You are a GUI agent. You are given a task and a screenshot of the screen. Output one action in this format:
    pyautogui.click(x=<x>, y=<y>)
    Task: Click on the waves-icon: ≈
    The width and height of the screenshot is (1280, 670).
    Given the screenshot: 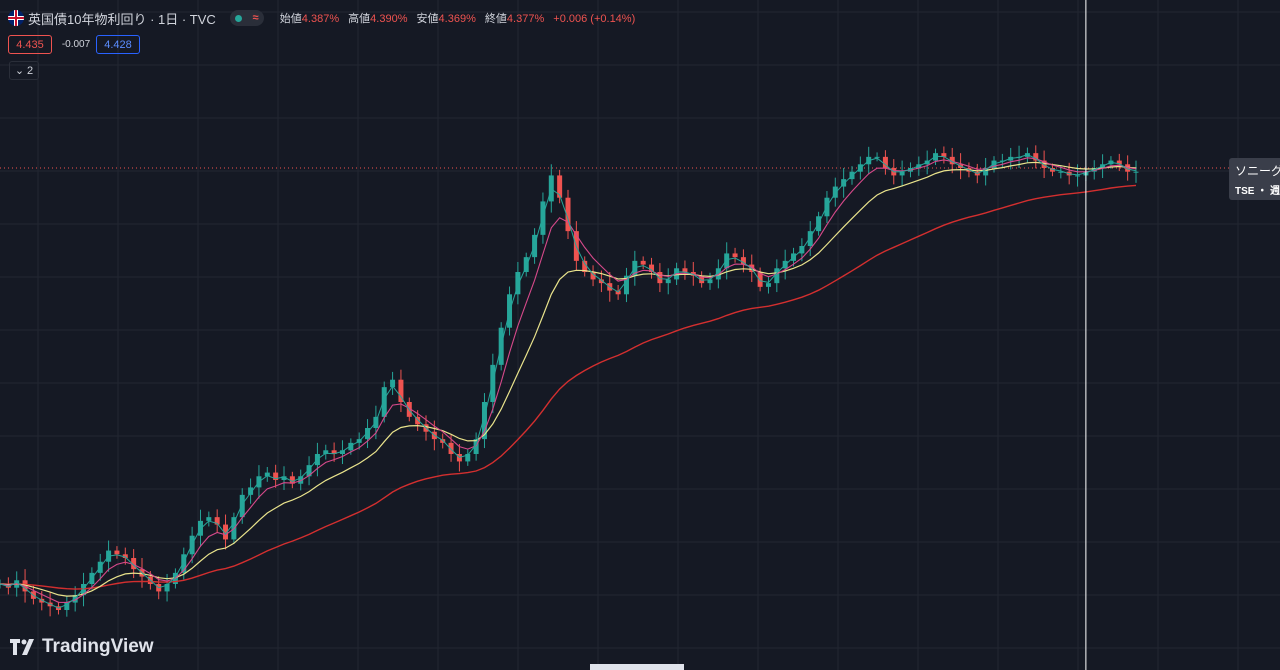 What is the action you would take?
    pyautogui.click(x=255, y=18)
    